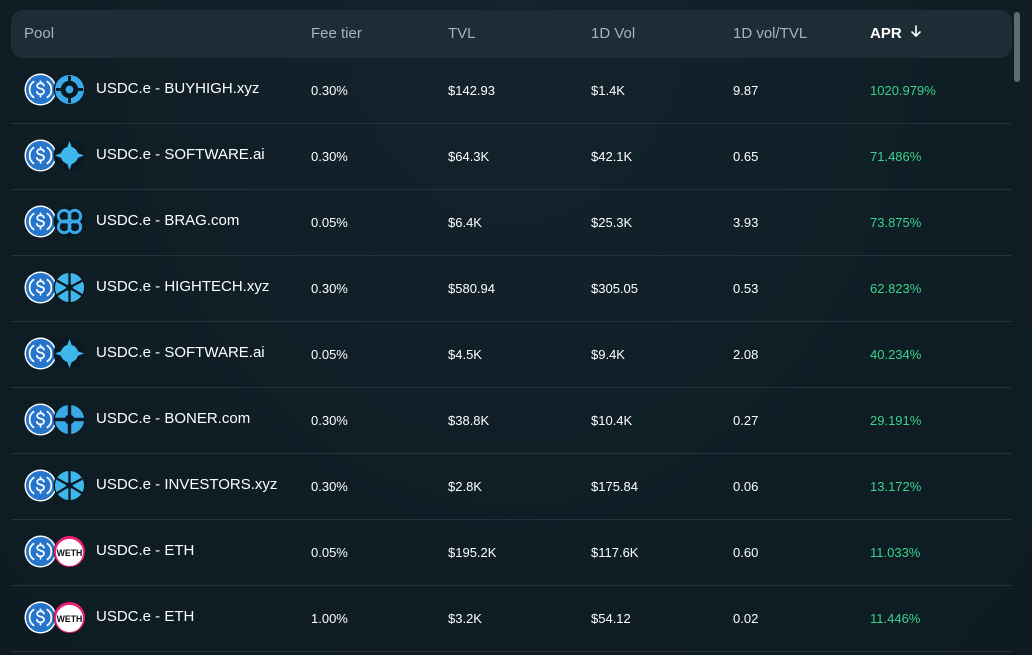 Image resolution: width=1032 pixels, height=655 pixels. Describe the element at coordinates (462, 33) in the screenshot. I see `column-tvl: TVL` at that location.